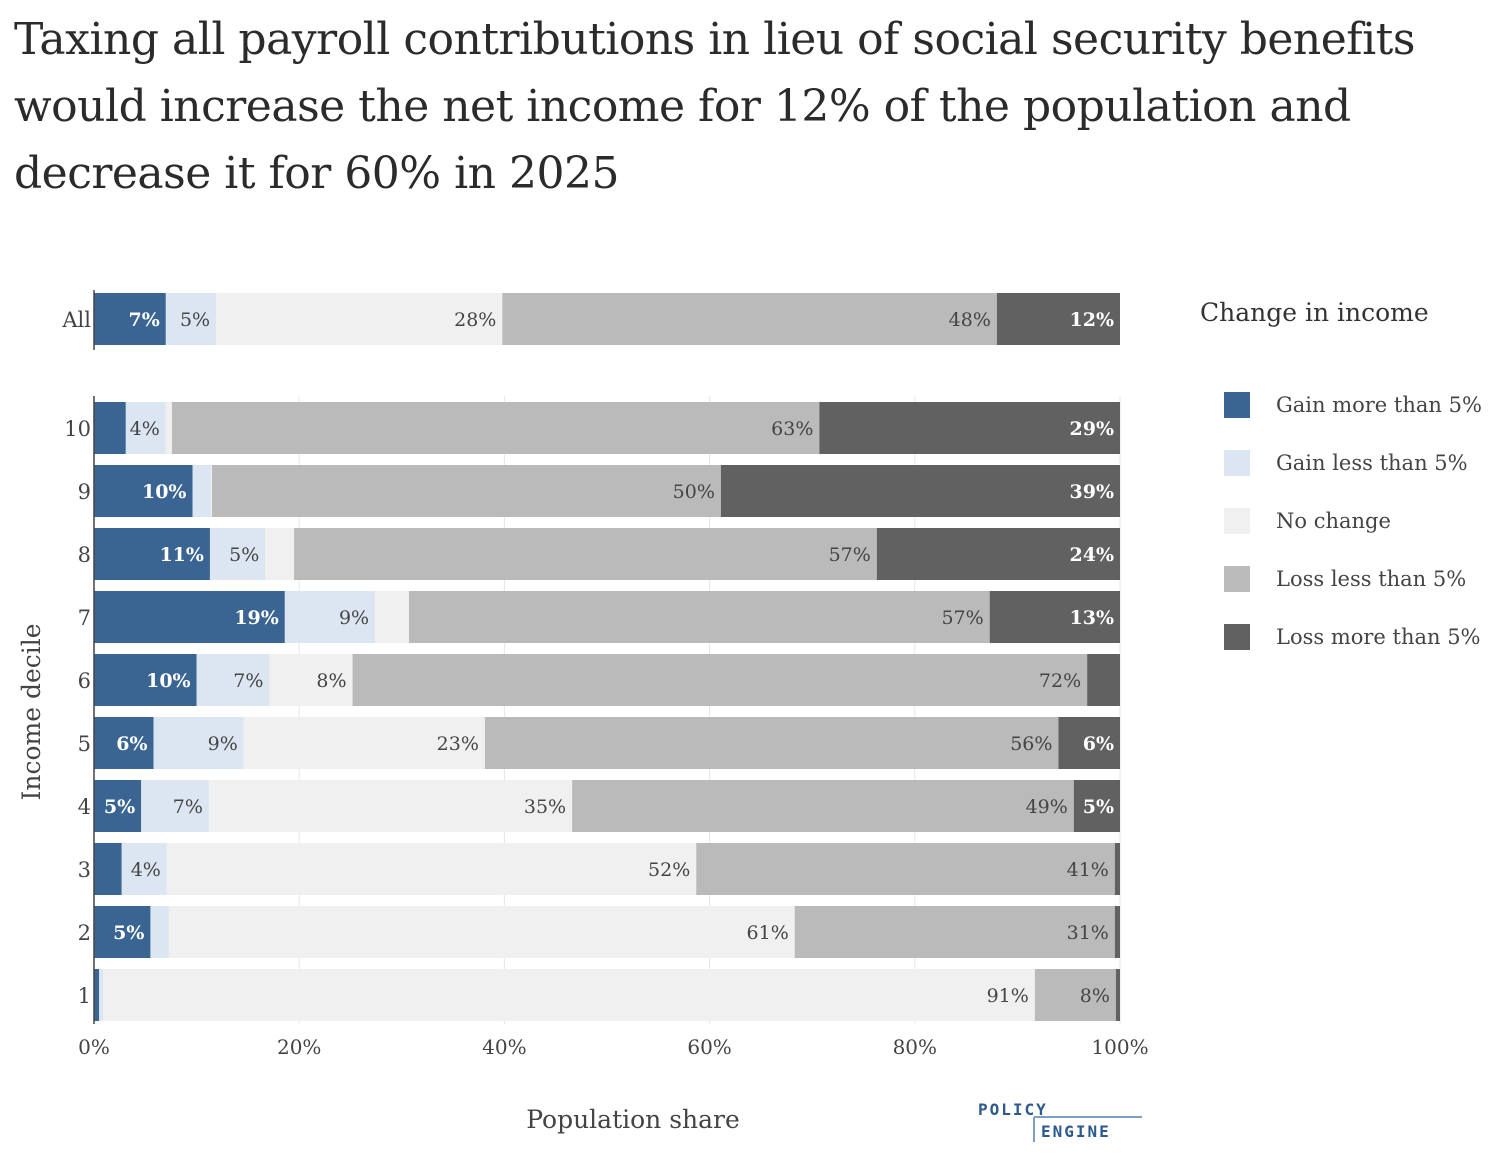 The width and height of the screenshot is (1506, 1174). Describe the element at coordinates (1350, 637) in the screenshot. I see `legend-item: Loss more than 5%` at that location.